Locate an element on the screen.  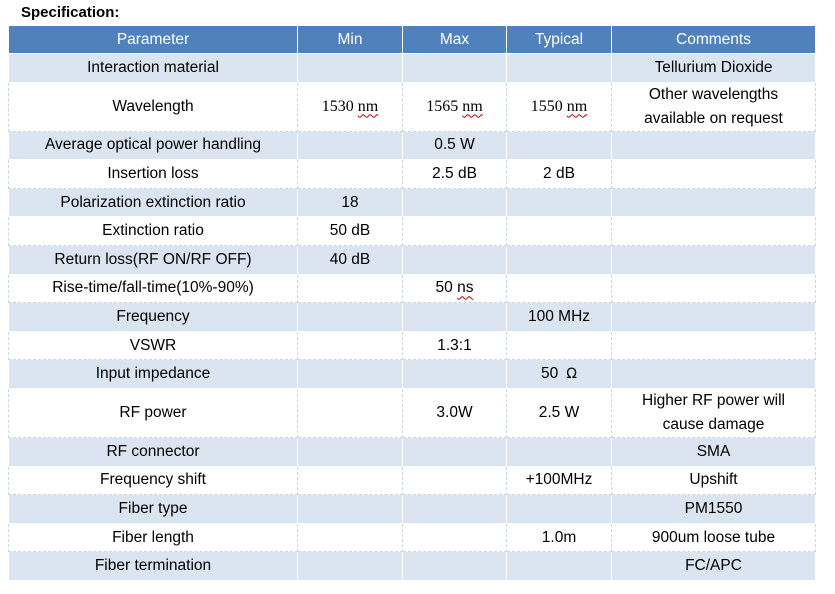
comment-line: cause damage is located at coordinates (713, 424).